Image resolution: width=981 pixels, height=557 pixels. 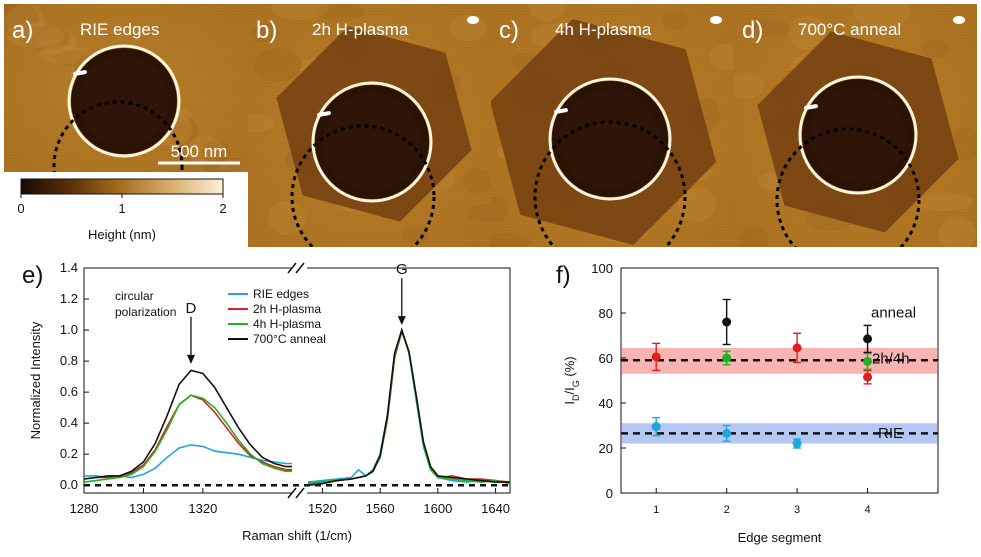 I want to click on panel-letter: b), so click(x=266, y=30).